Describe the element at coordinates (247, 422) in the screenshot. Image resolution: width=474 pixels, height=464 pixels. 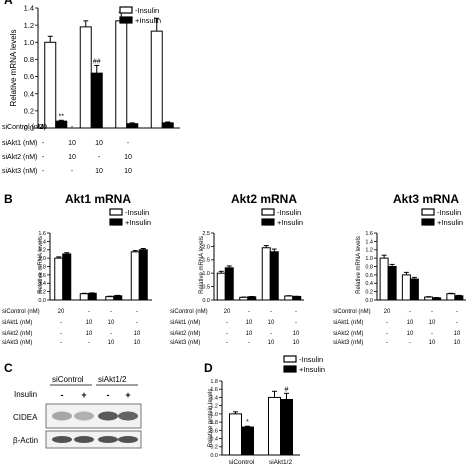
I see `significance-mark: *` at that location.